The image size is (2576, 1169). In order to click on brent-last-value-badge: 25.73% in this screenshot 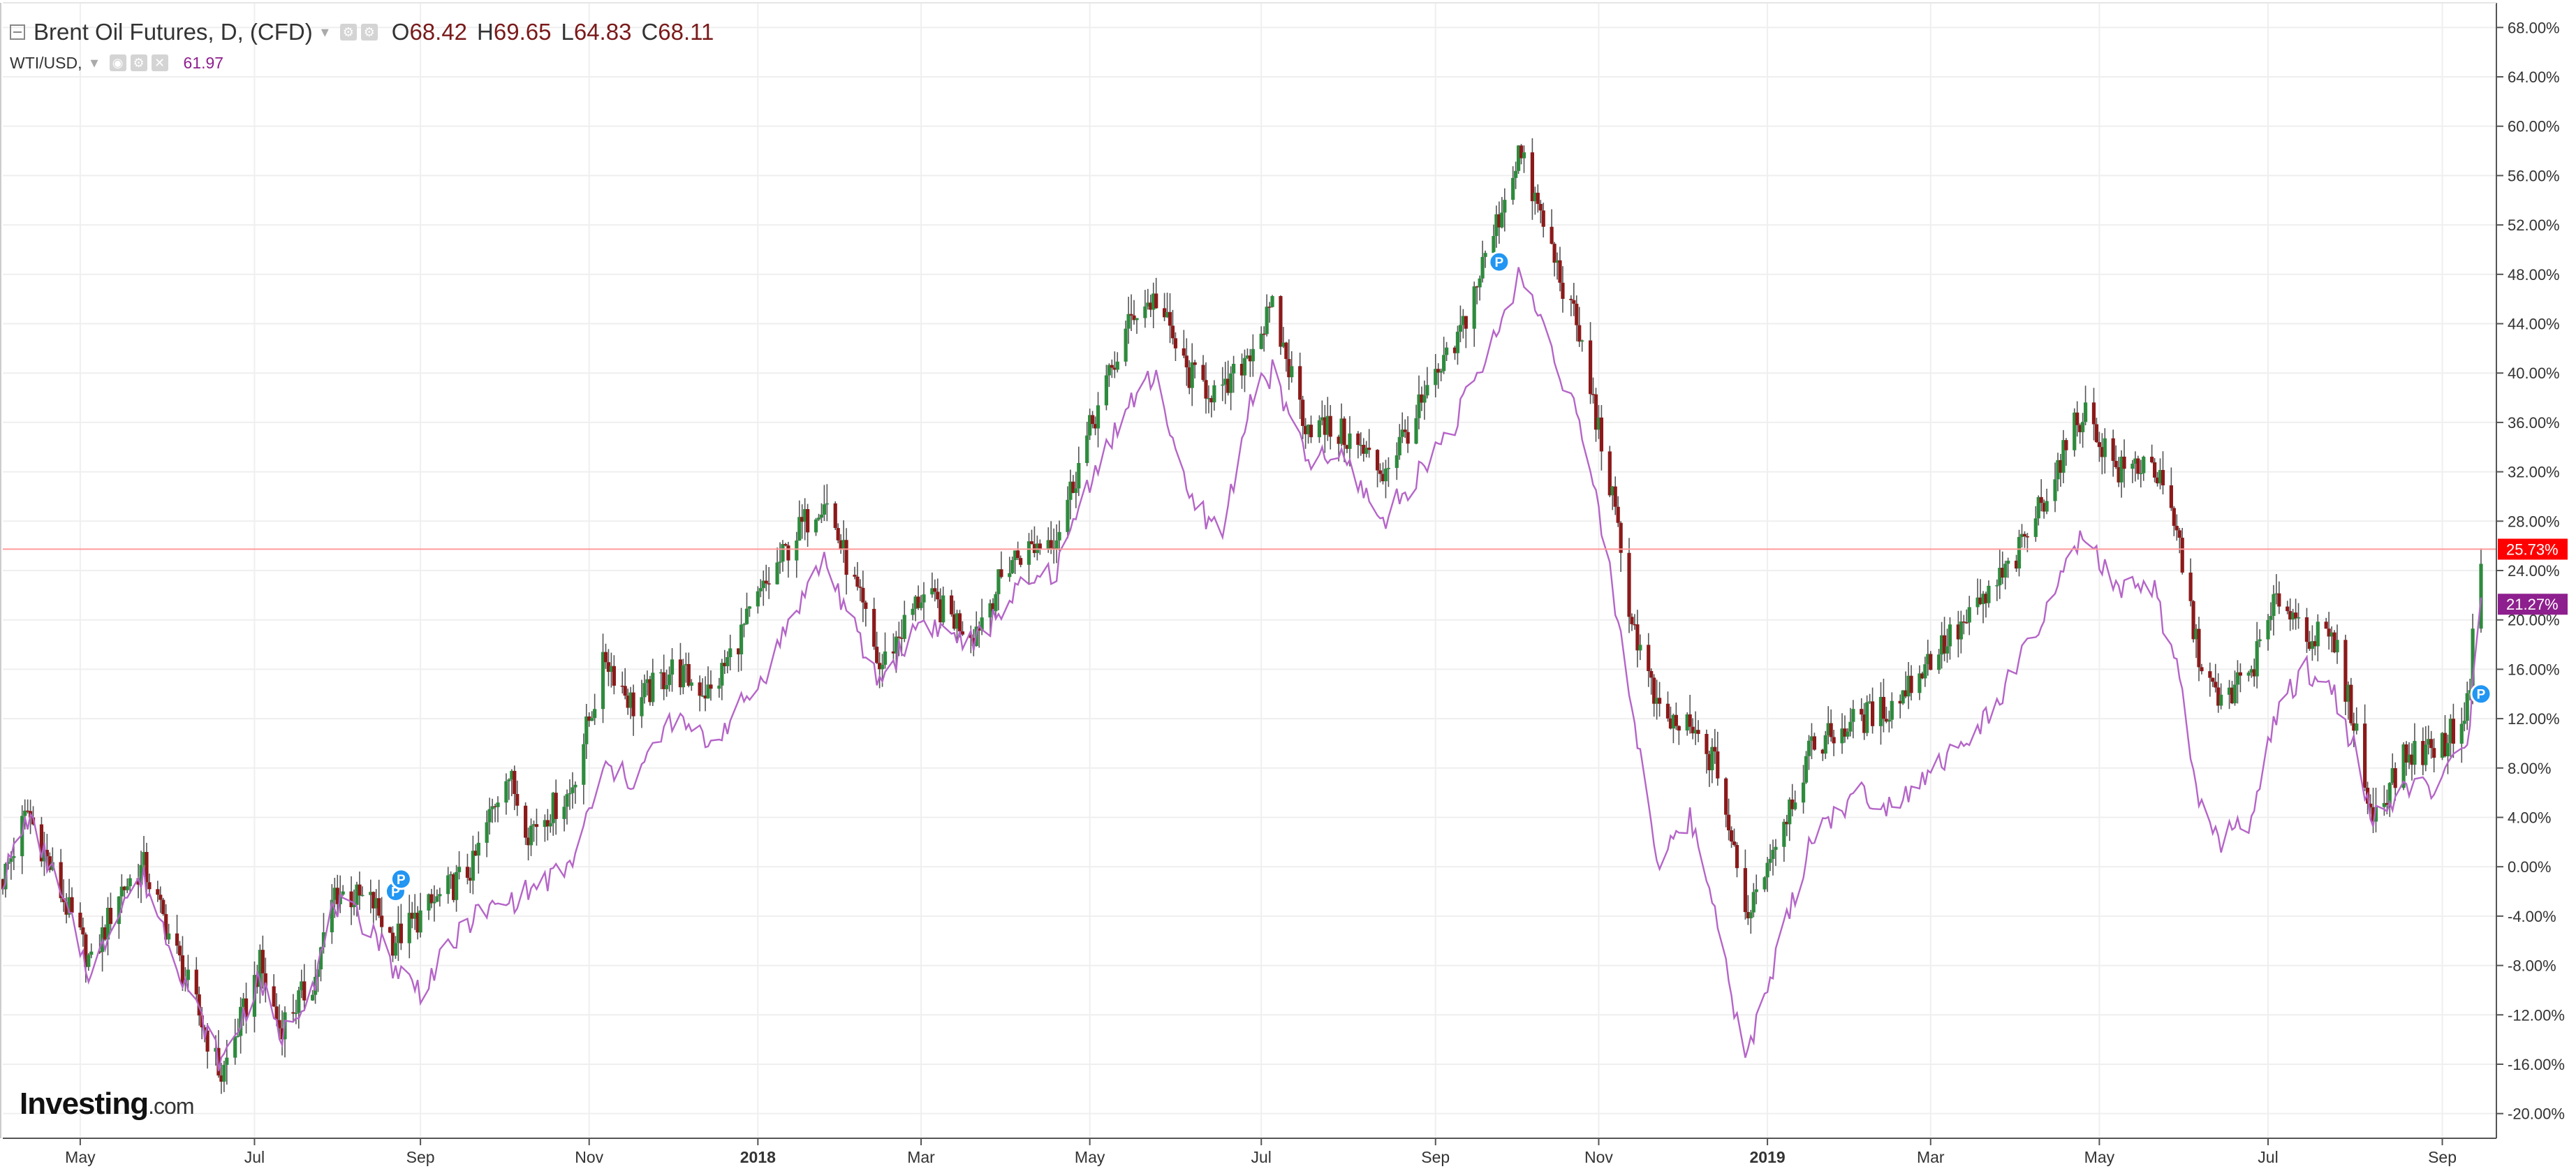, I will do `click(2532, 549)`.